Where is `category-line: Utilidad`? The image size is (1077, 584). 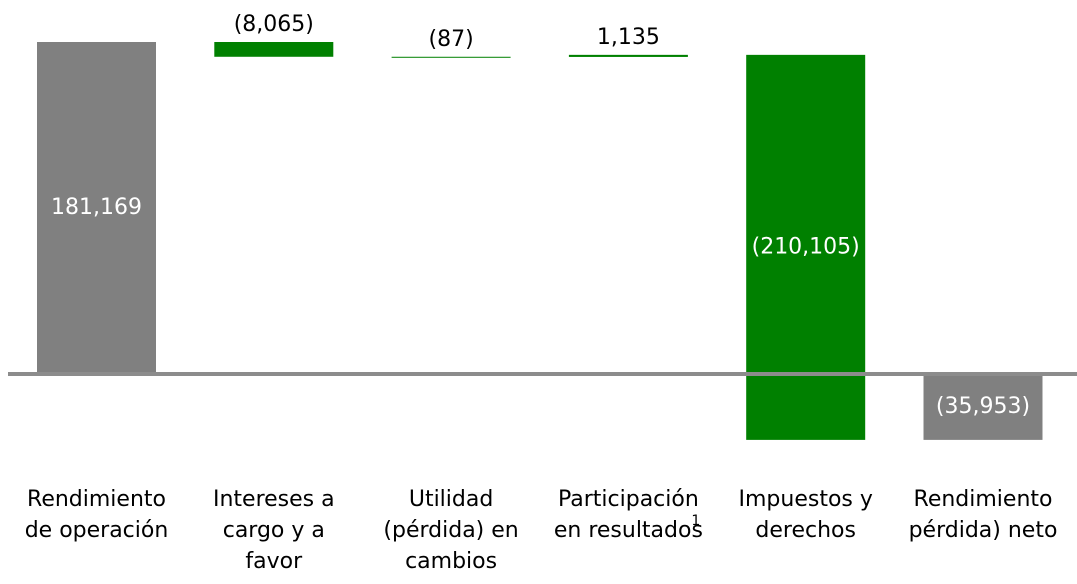
category-line: Utilidad is located at coordinates (451, 499).